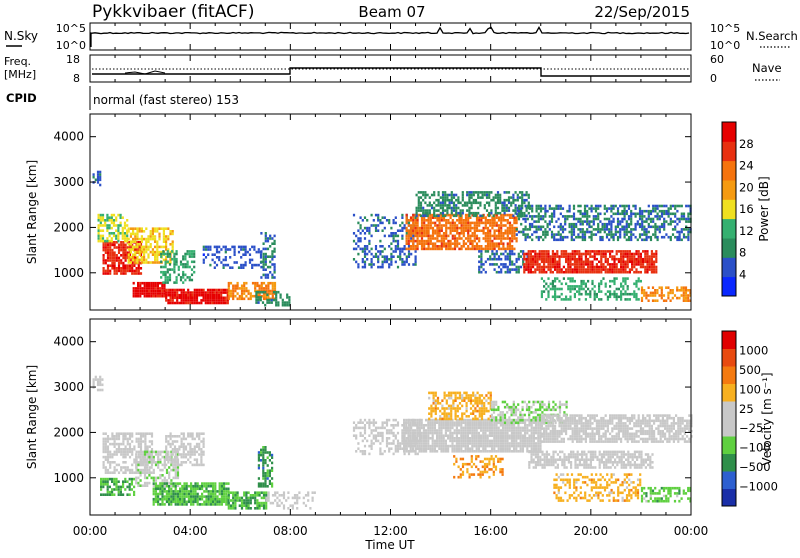 This screenshot has height=558, width=800. What do you see at coordinates (642, 12) in the screenshot?
I see `date-title: 22/Sep/2015` at bounding box center [642, 12].